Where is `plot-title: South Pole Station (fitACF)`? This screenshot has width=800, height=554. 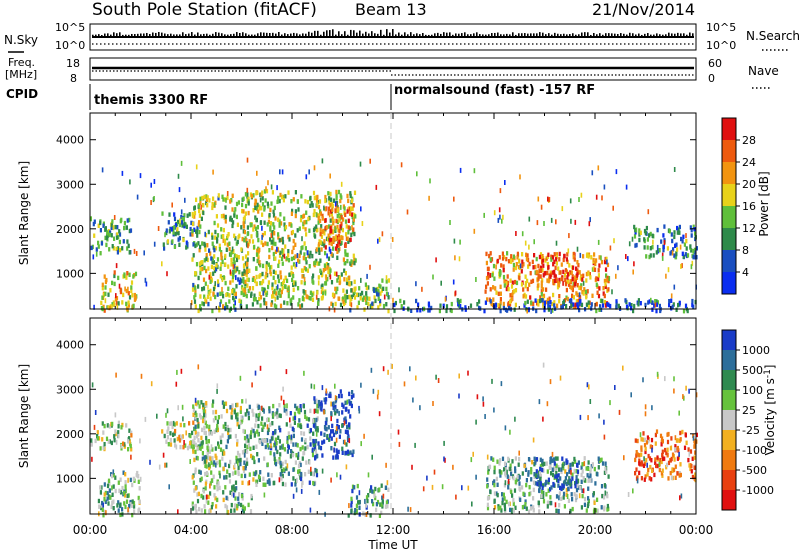
plot-title: South Pole Station (fitACF) is located at coordinates (204, 10).